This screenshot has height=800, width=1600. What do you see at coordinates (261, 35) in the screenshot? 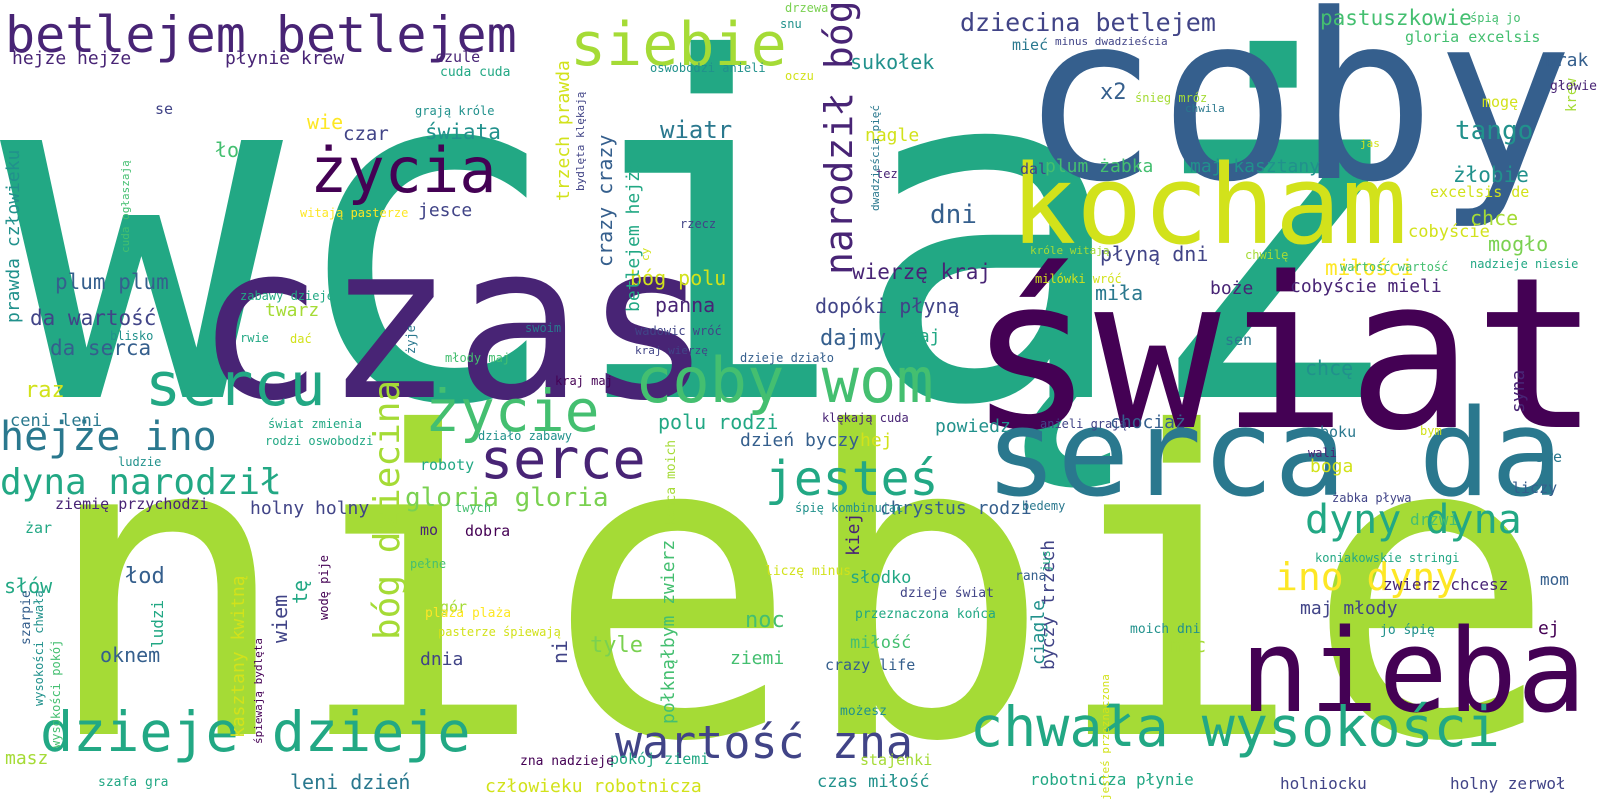
I see `word-betlejem-betlejem: betlejem betlejem` at bounding box center [261, 35].